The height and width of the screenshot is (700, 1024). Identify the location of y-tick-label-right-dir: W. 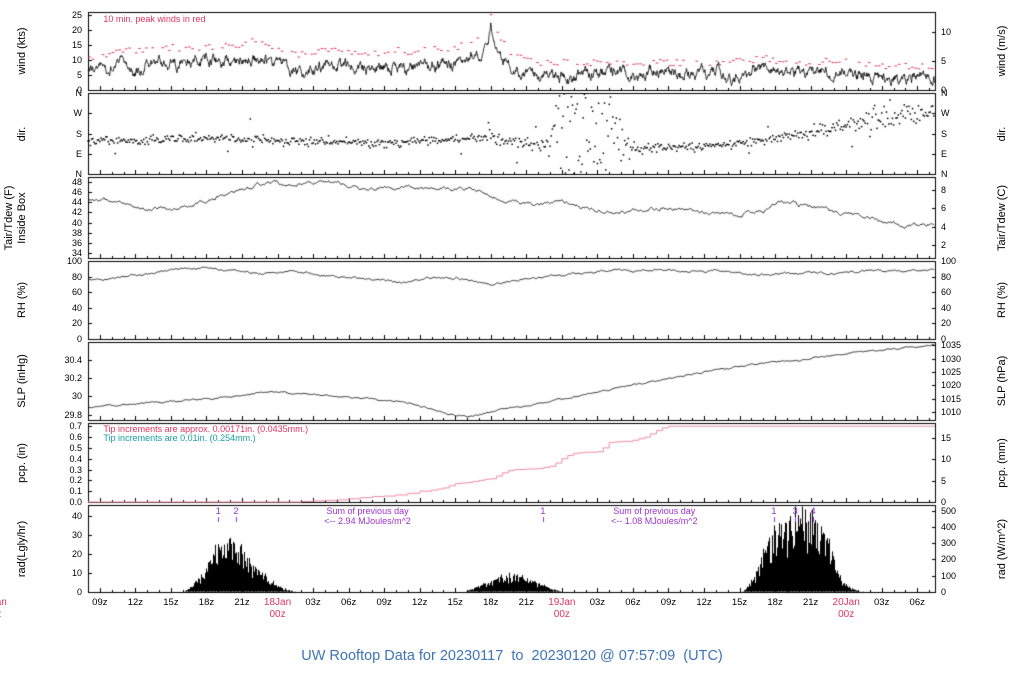
(945, 113).